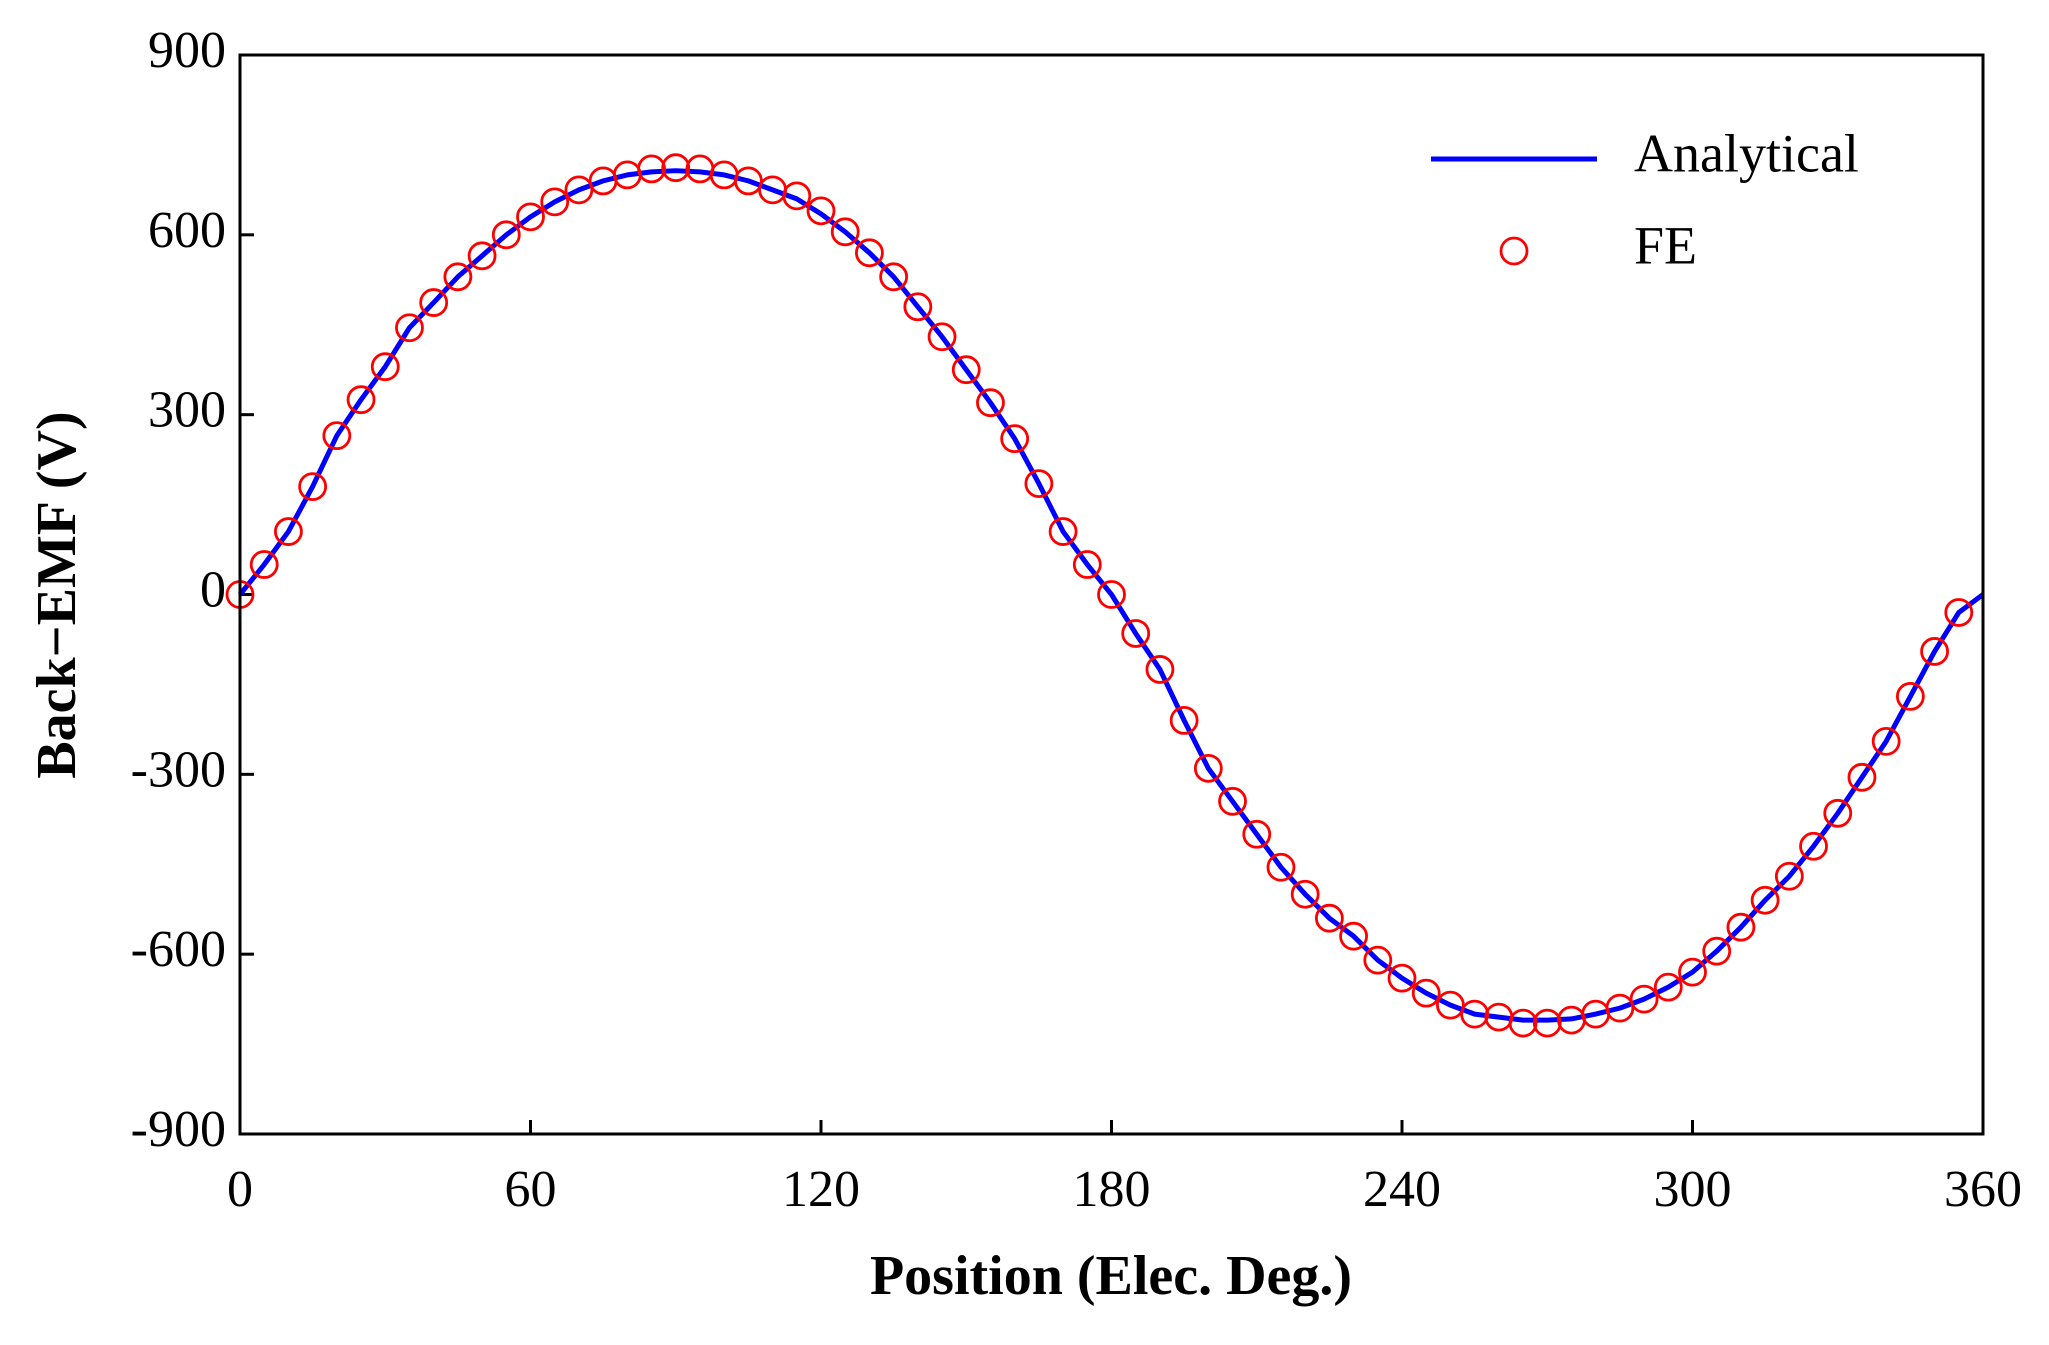 The height and width of the screenshot is (1345, 2049). Describe the element at coordinates (178, 949) in the screenshot. I see `y-tick-label: -600` at that location.